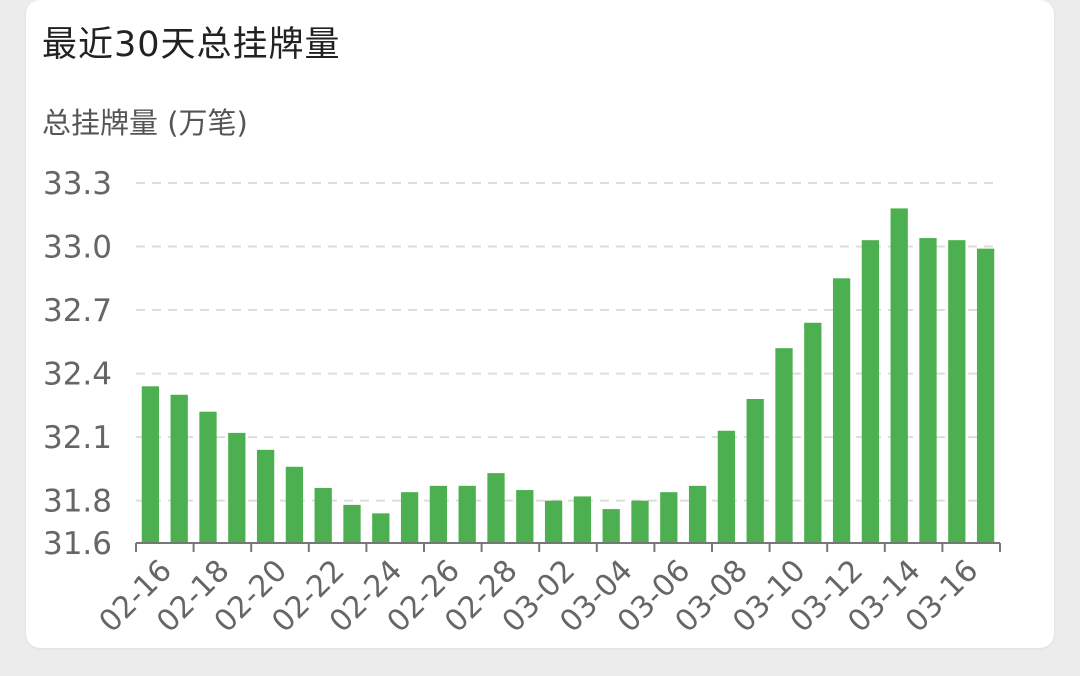 This screenshot has height=676, width=1080. I want to click on y-tick-label: 32.7, so click(77, 311).